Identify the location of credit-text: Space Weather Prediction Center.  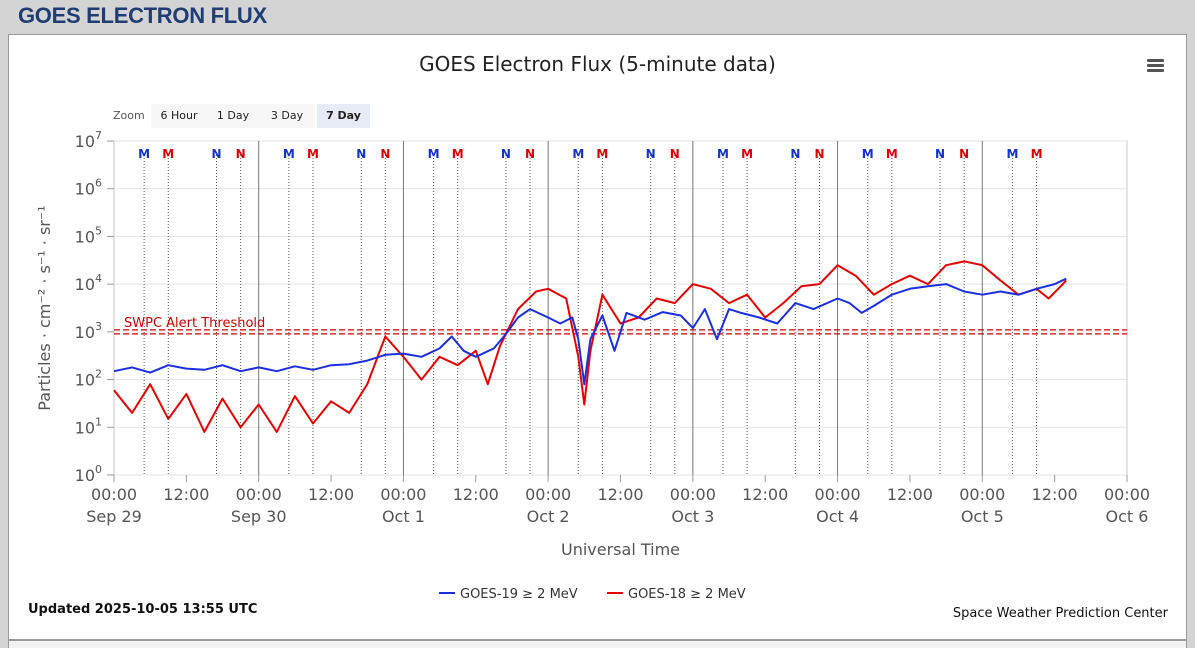
(1060, 613).